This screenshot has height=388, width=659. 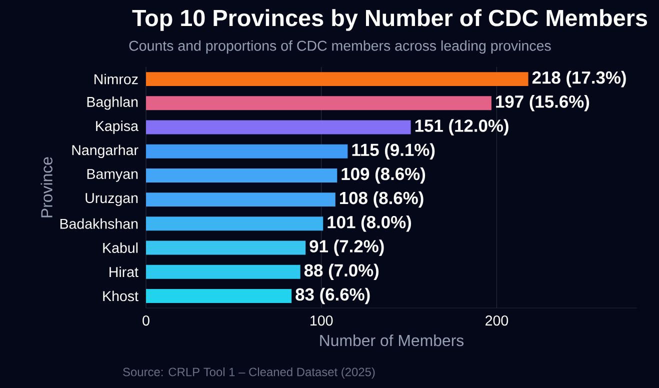 I want to click on y-tick-label: Khost, so click(x=120, y=296).